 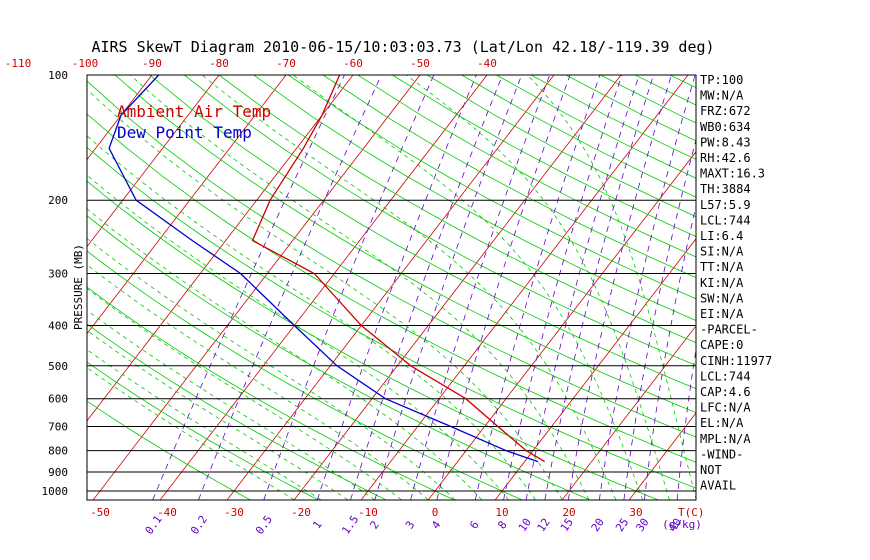 I want to click on bottom-temp-tick-label: 20, so click(x=568, y=512).